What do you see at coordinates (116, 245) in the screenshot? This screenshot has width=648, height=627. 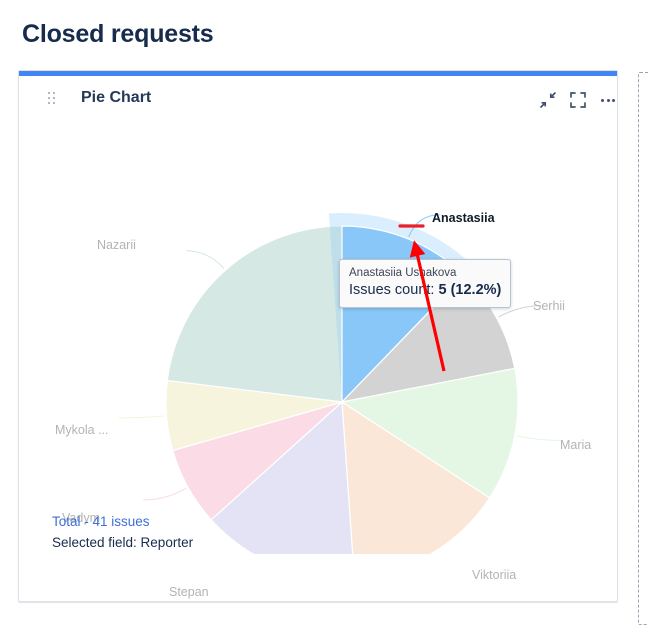 I see `pie-label-nazarii: Nazarii` at bounding box center [116, 245].